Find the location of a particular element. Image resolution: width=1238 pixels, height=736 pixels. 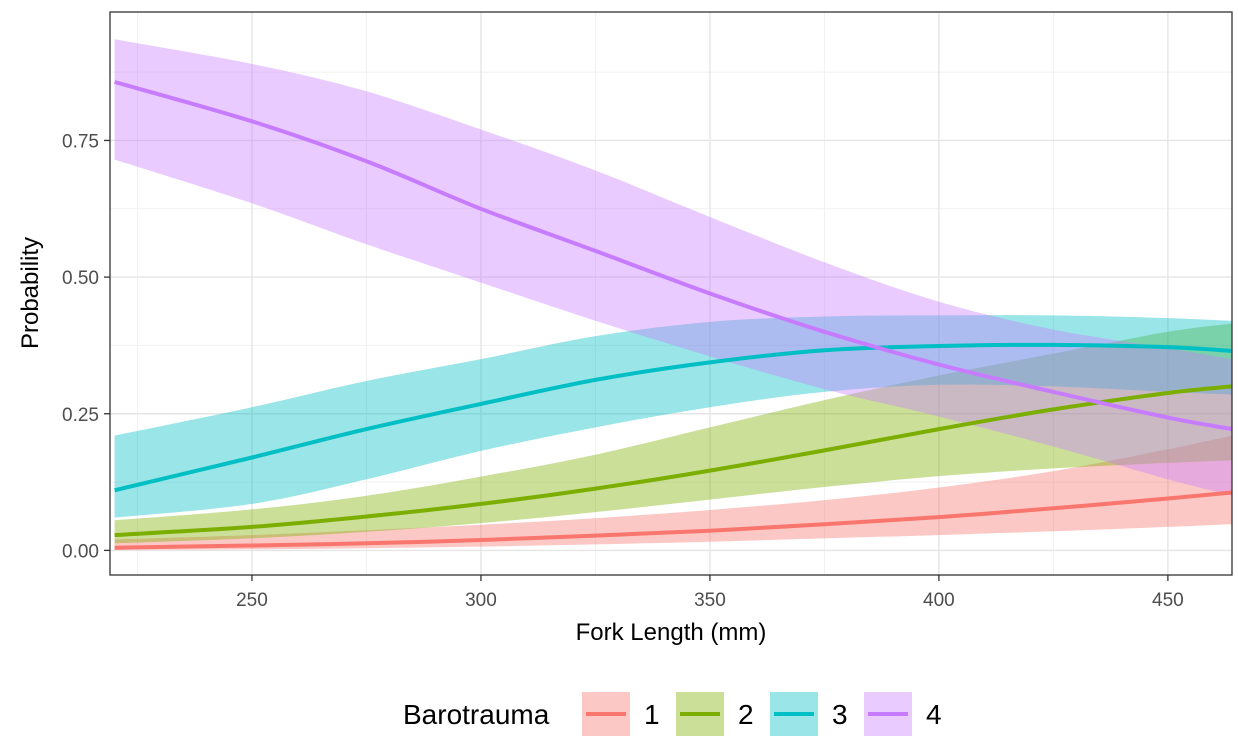

x-tick-label: 450 is located at coordinates (1168, 600).